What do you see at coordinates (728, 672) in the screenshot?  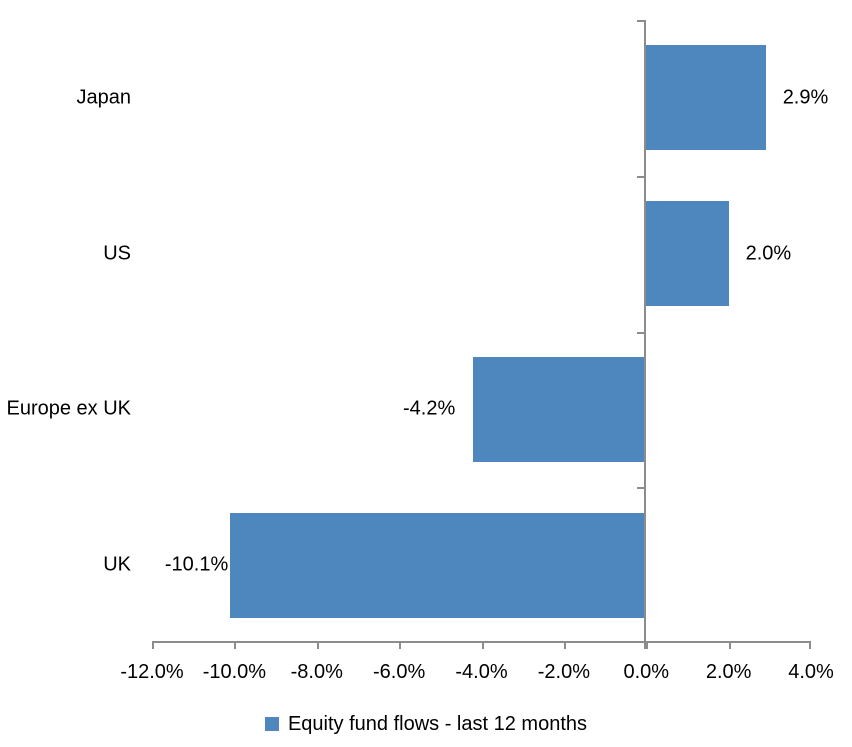 I see `x-tick-label-2-0-: 2.0%` at bounding box center [728, 672].